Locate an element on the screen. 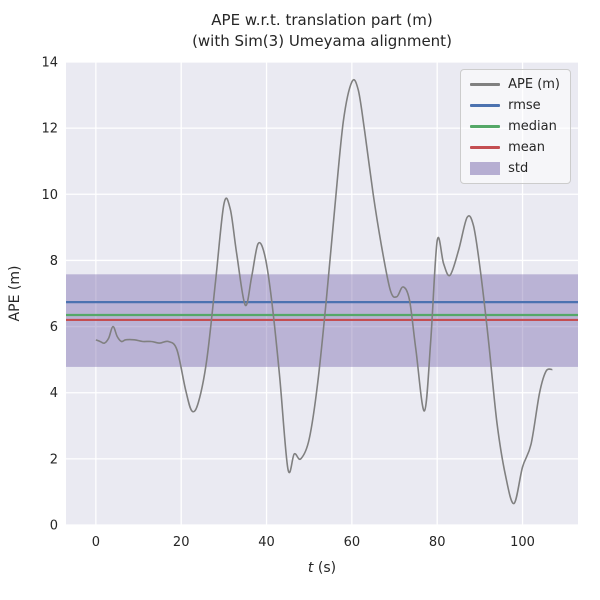  legend-item-std: std is located at coordinates (515, 168).